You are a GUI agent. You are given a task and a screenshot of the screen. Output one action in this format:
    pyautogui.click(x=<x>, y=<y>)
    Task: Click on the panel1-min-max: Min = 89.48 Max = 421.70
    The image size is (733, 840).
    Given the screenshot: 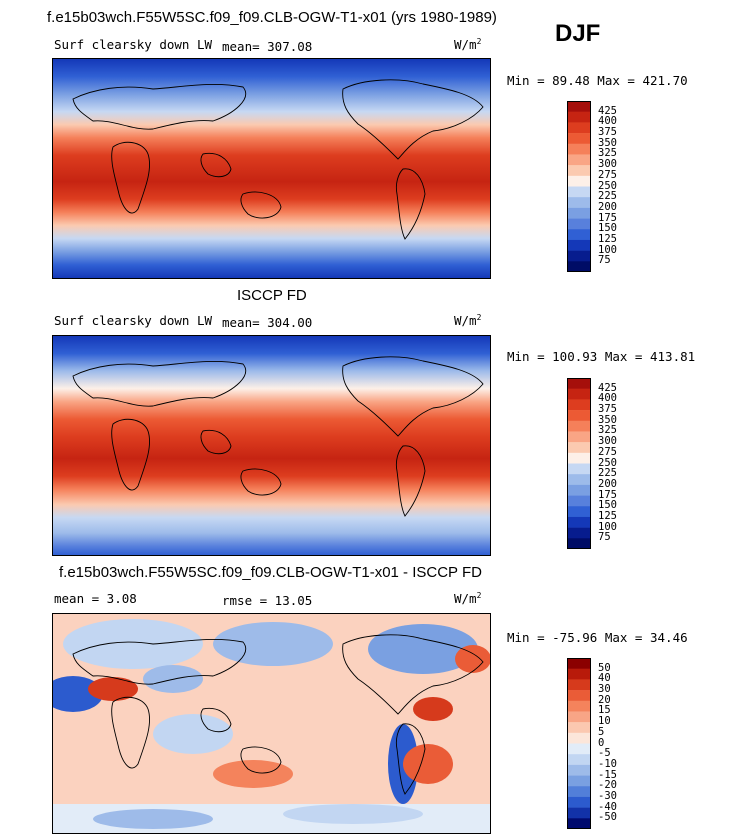 What is the action you would take?
    pyautogui.click(x=597, y=80)
    